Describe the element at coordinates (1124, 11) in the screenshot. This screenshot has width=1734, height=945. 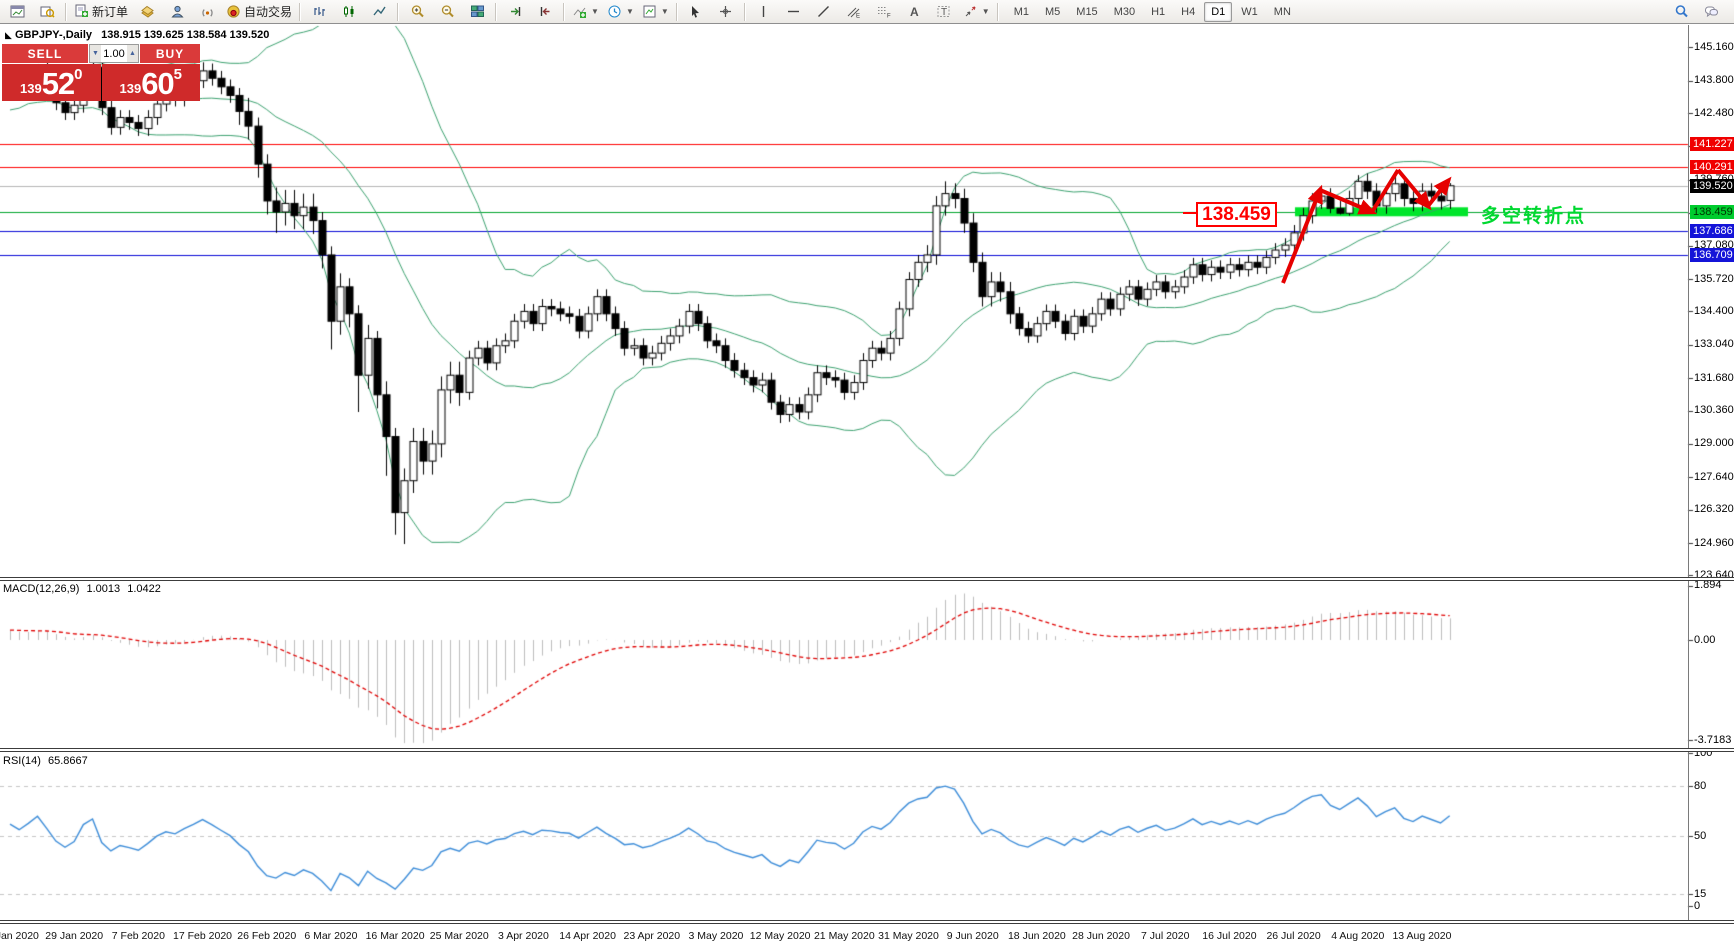
I see `timeframe-button-m30: M30` at that location.